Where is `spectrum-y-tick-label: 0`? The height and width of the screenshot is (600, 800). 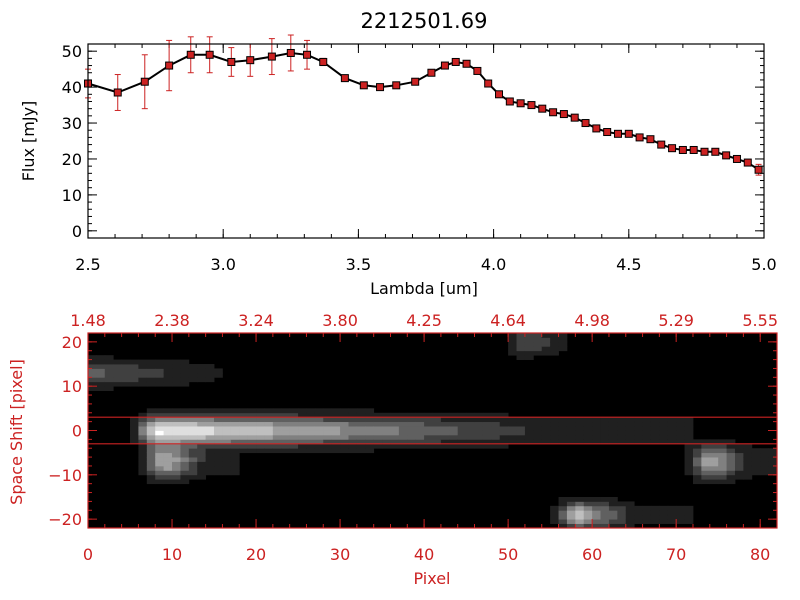 spectrum-y-tick-label: 0 is located at coordinates (77, 231).